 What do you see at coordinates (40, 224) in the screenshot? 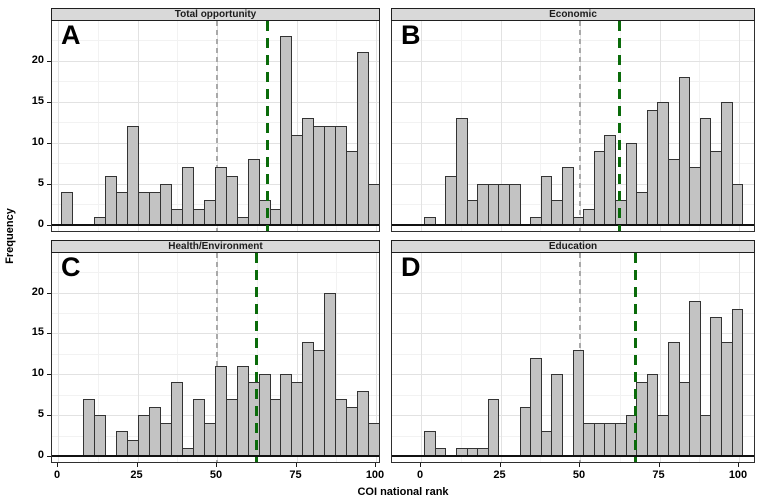
I see `y-tick-label: 0` at bounding box center [40, 224].